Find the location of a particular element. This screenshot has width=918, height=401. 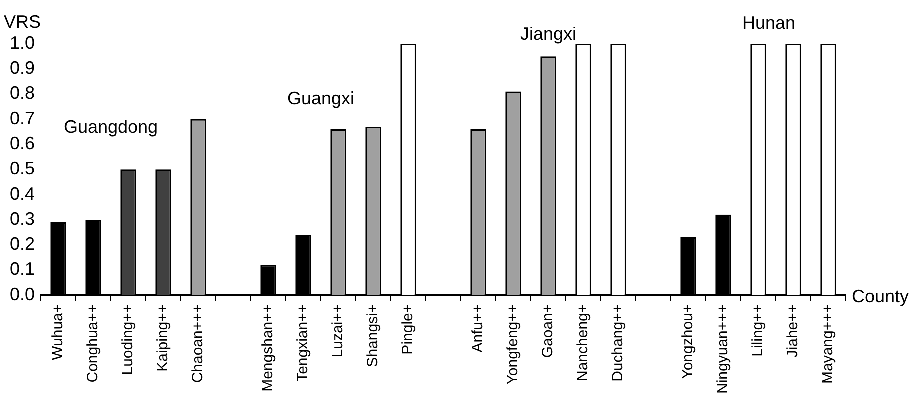

x-tick-label: Anfu++ is located at coordinates (478, 328).